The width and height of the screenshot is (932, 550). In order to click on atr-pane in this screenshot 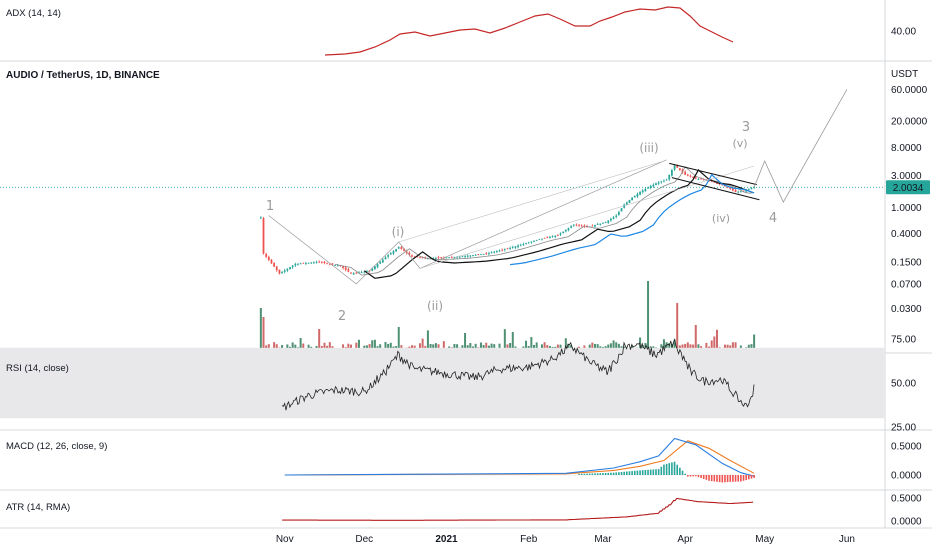, I will do `click(518, 509)`.